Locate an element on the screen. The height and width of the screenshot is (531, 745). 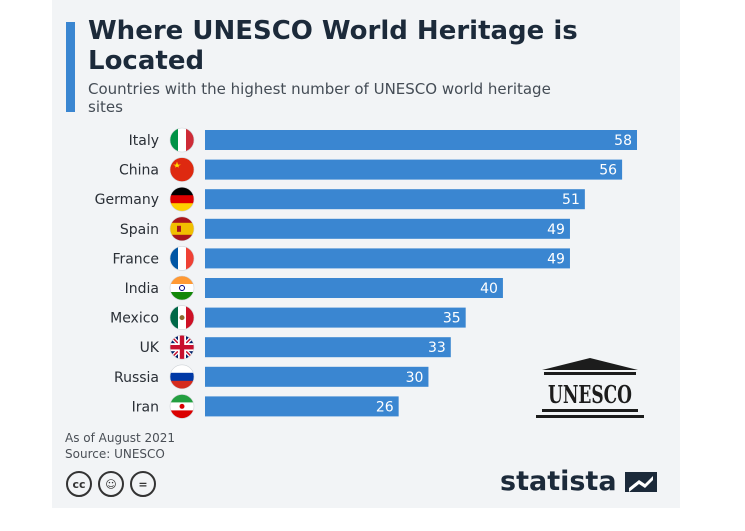
unesco-logo-text: UNESCO is located at coordinates (590, 394).